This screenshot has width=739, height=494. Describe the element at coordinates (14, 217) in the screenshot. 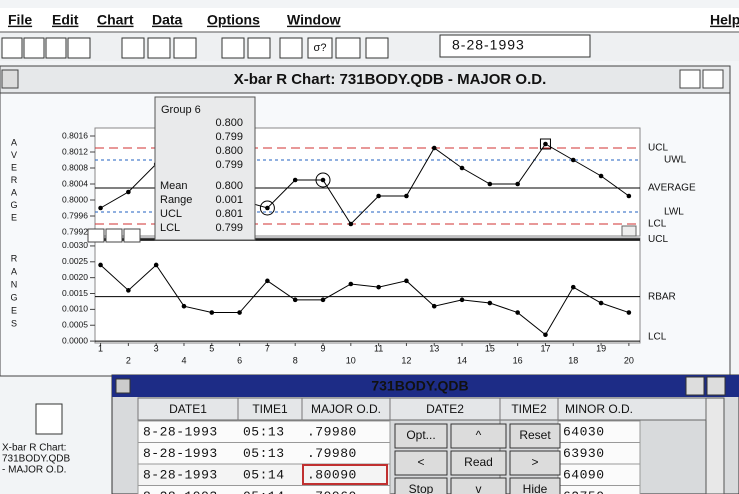

I see `axis-letter: E` at that location.